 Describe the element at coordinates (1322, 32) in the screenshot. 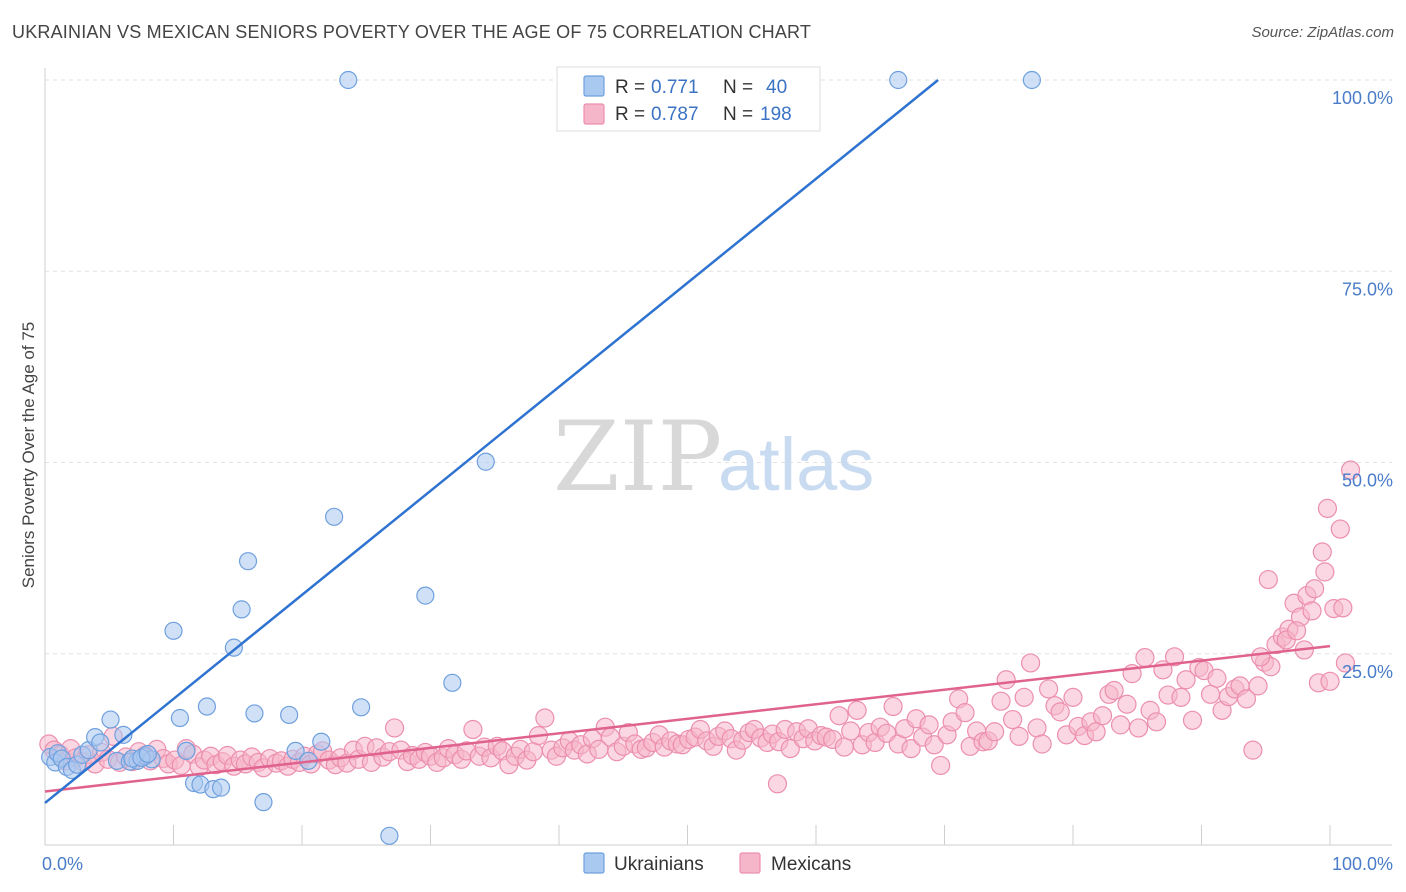

I see `source-credit: Source: ZipAtlas.com` at that location.